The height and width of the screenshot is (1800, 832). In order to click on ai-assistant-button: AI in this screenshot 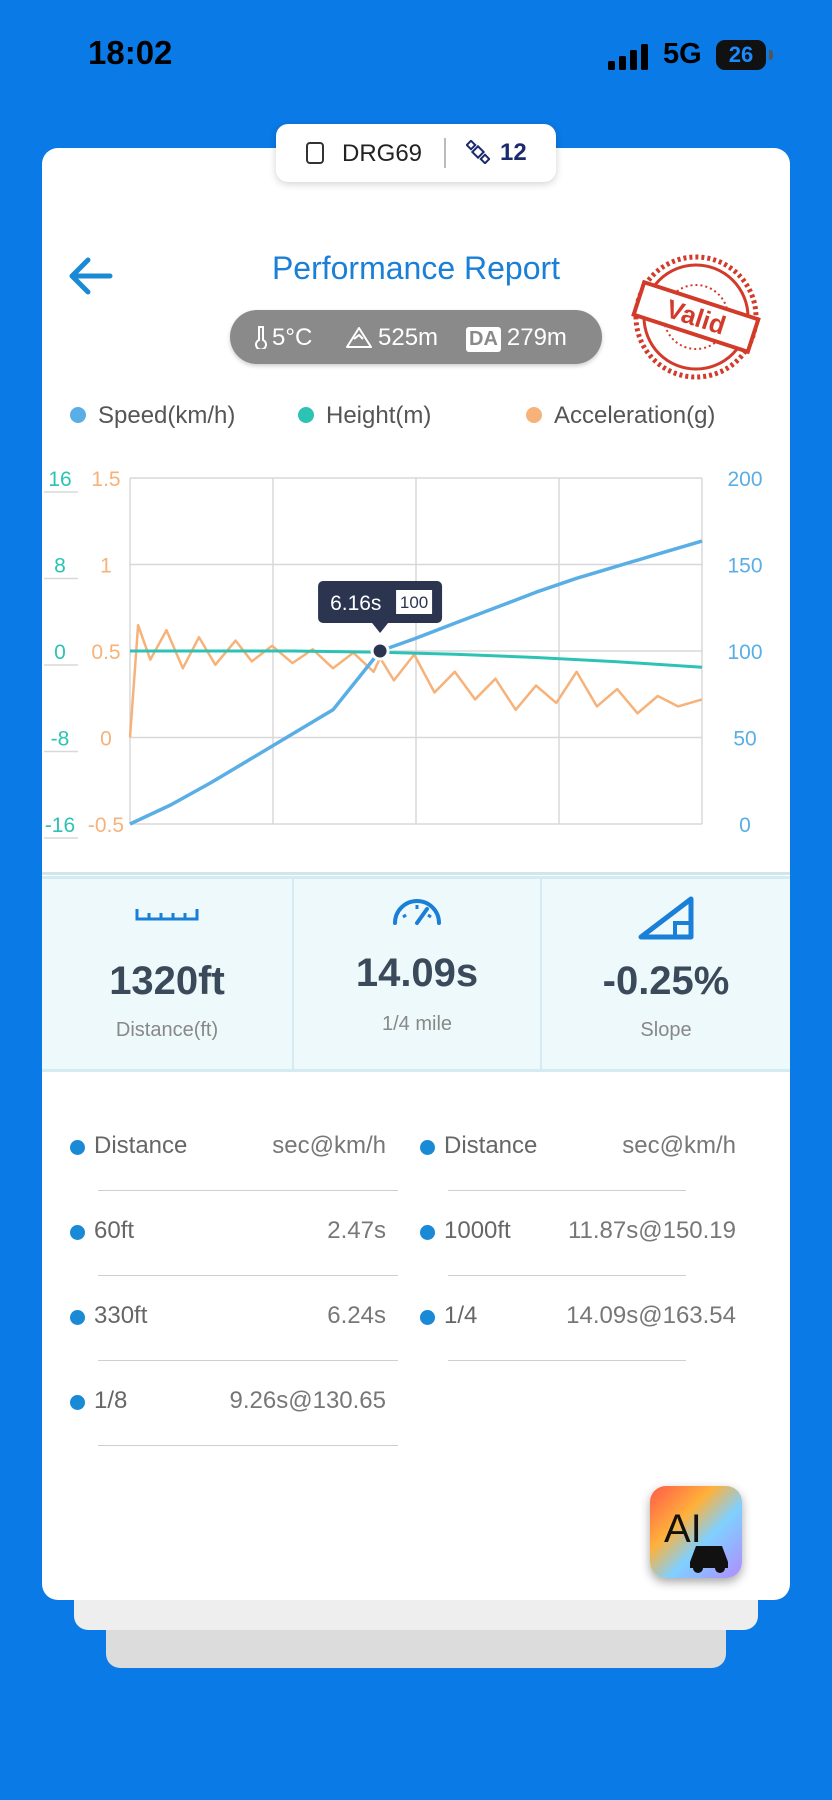, I will do `click(696, 1532)`.